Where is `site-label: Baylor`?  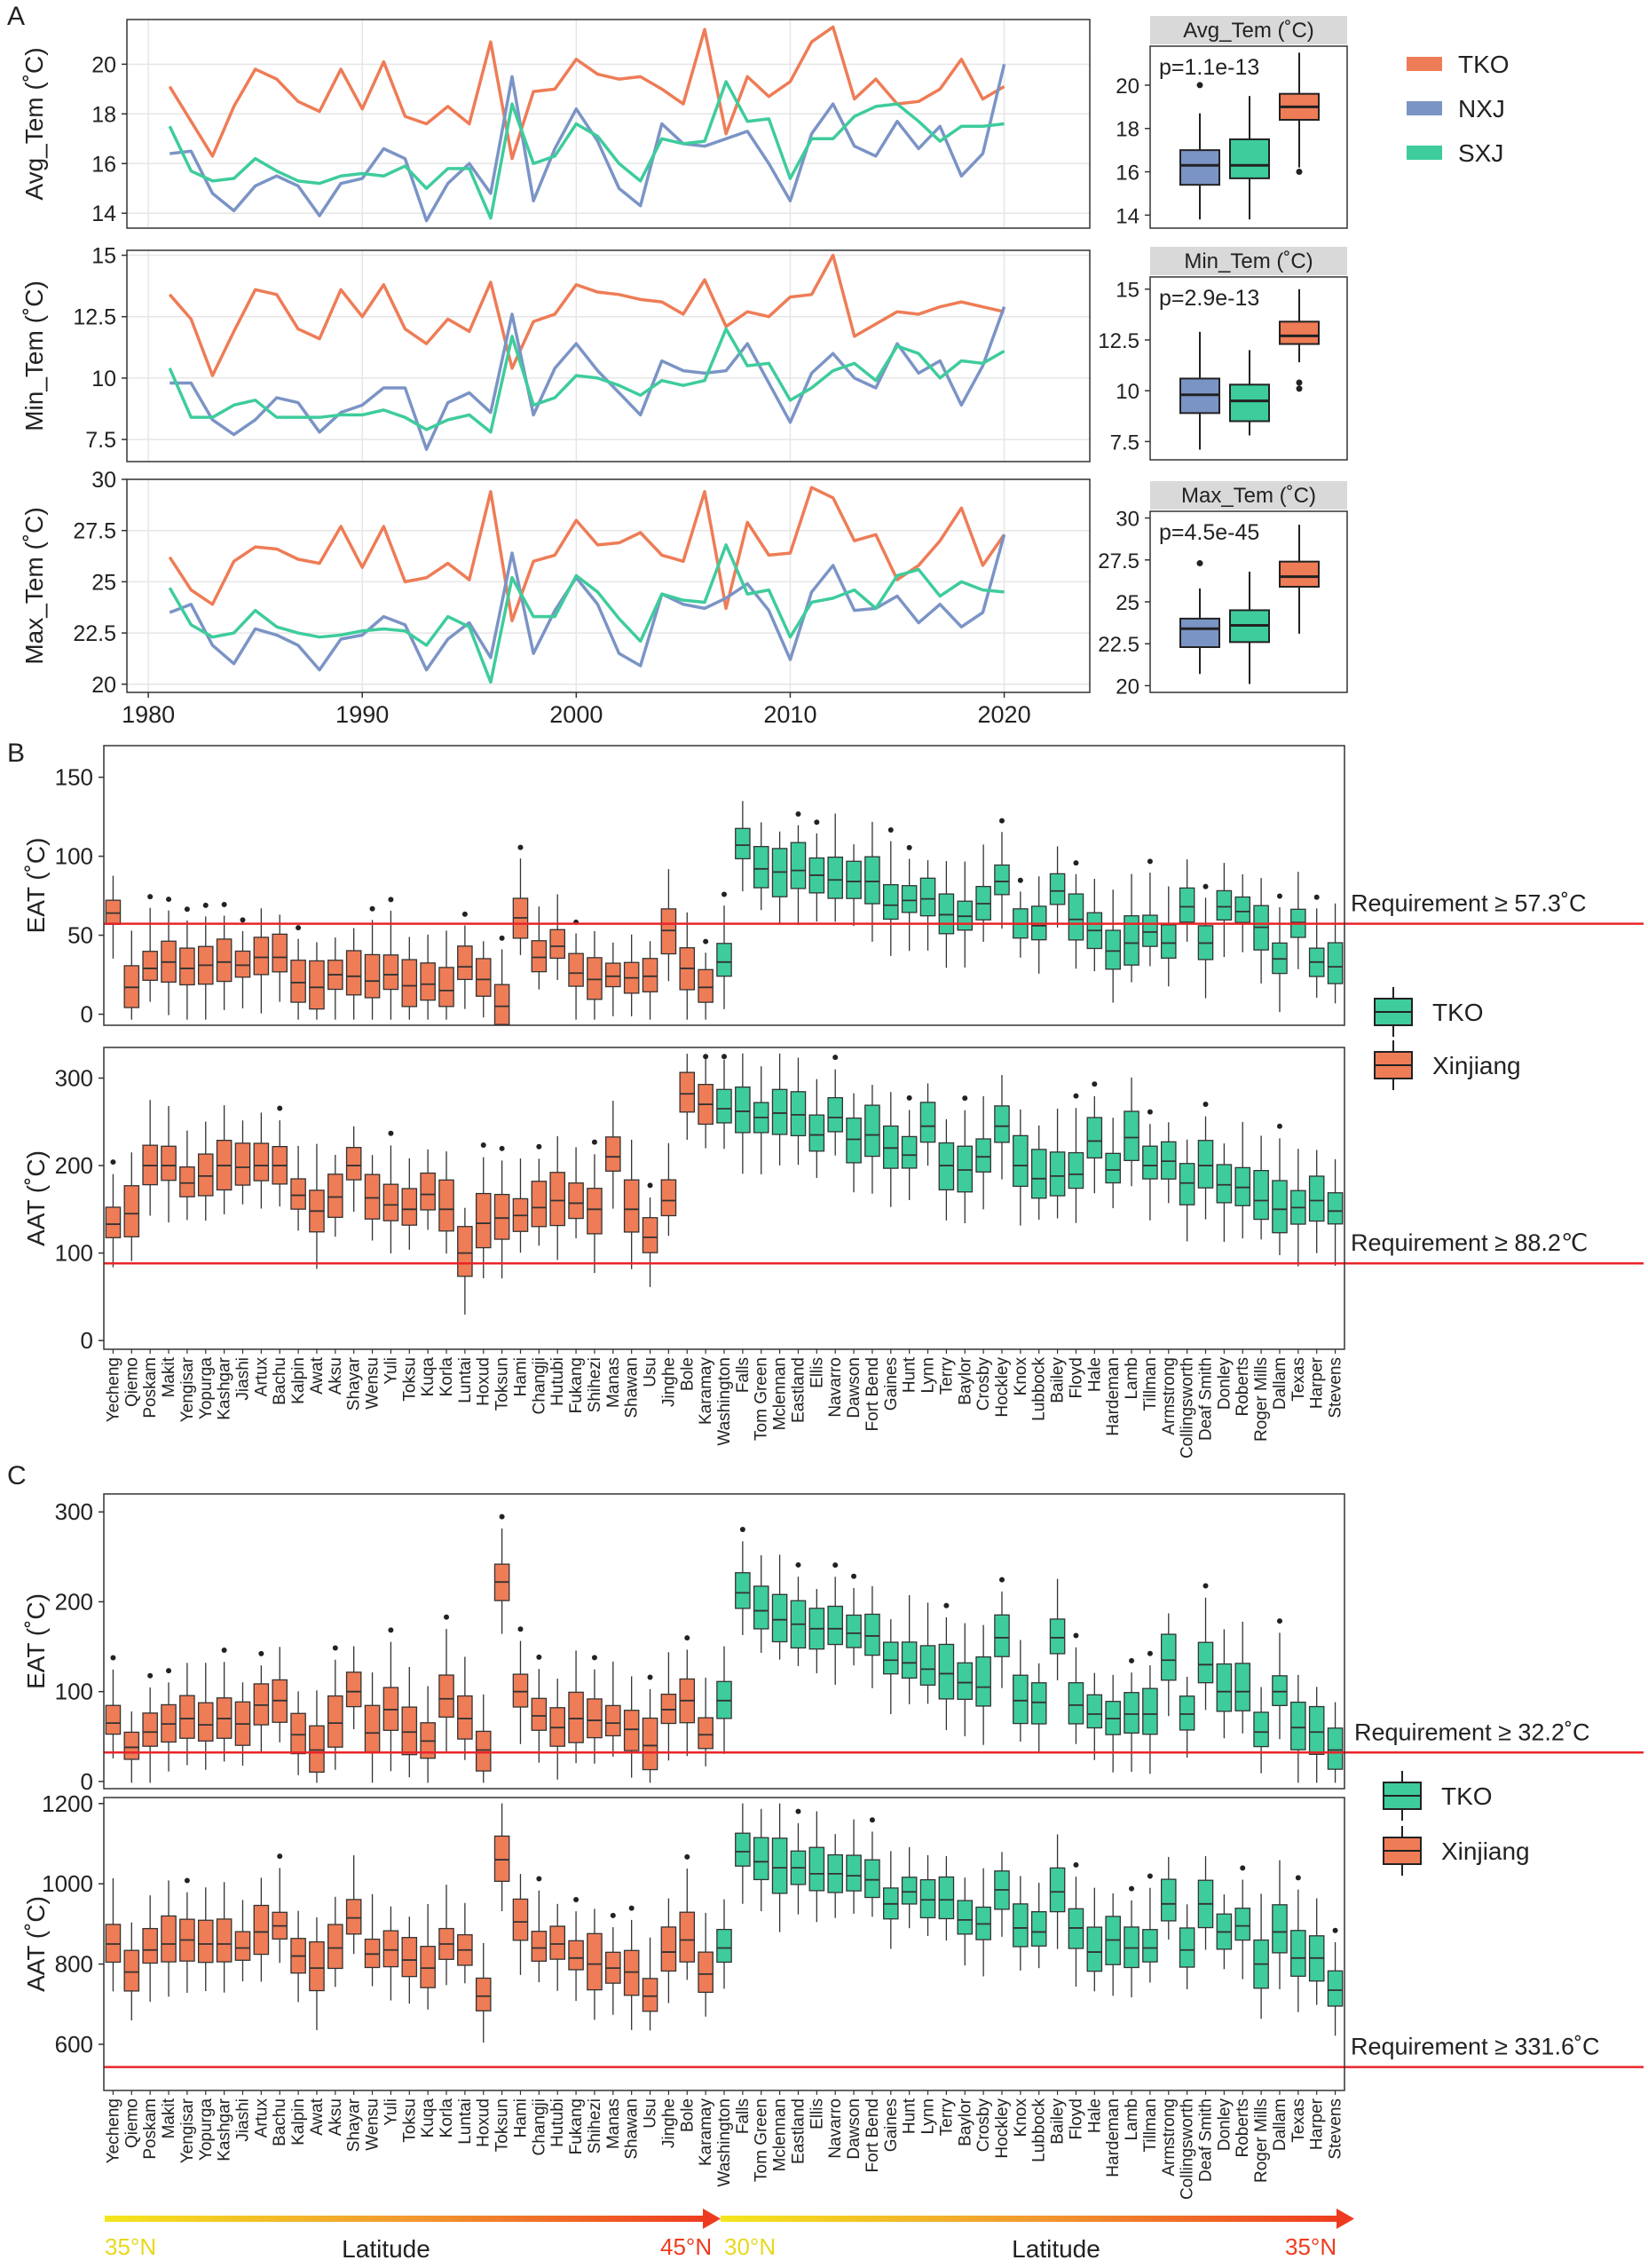 site-label: Baylor is located at coordinates (965, 2122).